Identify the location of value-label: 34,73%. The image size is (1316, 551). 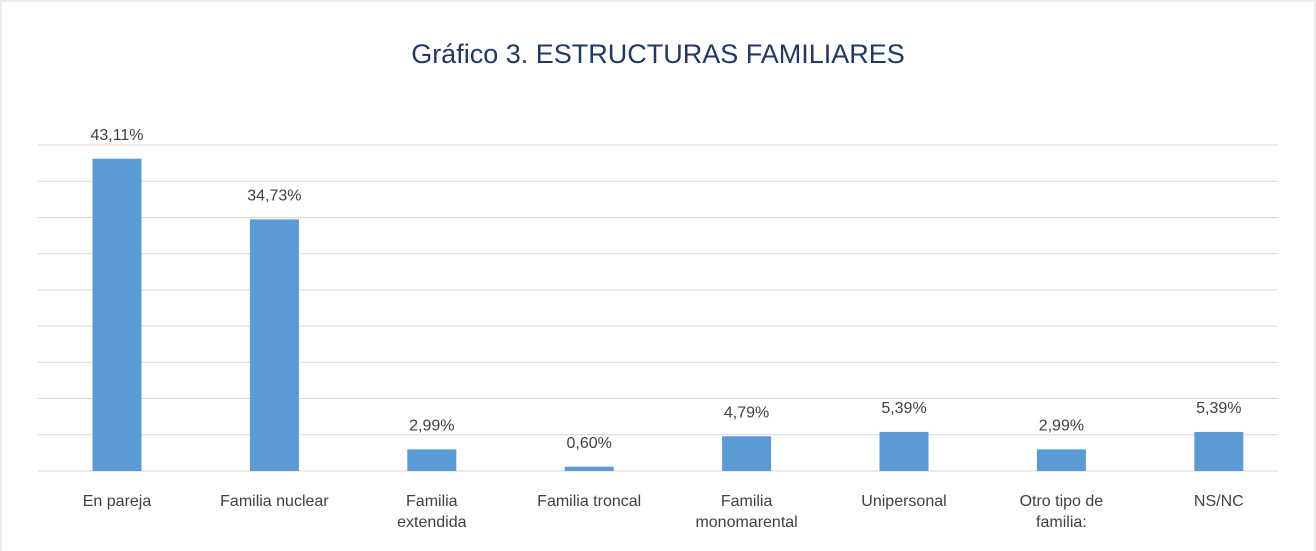
(274, 196).